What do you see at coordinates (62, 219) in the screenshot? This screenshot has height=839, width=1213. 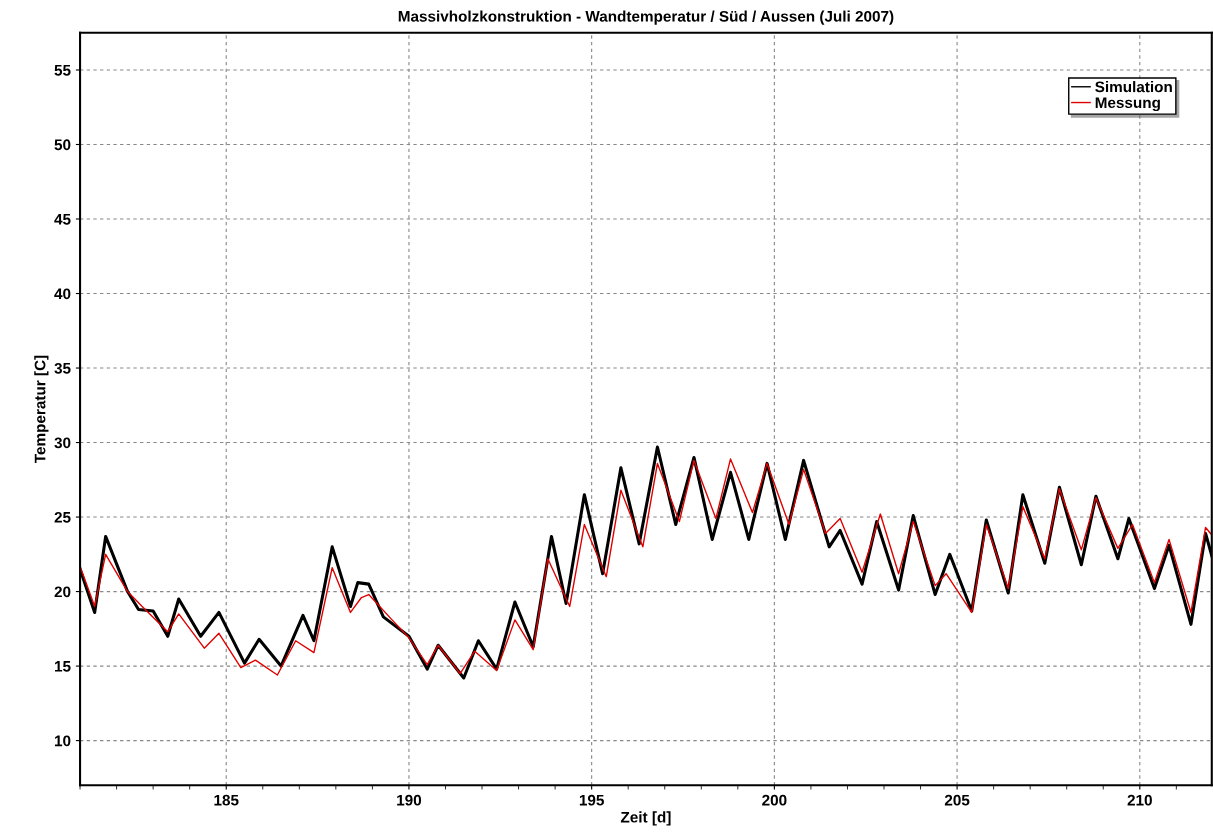 I see `y-tick-label: 45` at bounding box center [62, 219].